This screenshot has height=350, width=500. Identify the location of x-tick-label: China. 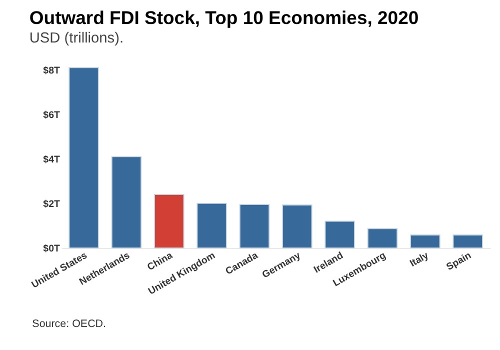
(161, 262).